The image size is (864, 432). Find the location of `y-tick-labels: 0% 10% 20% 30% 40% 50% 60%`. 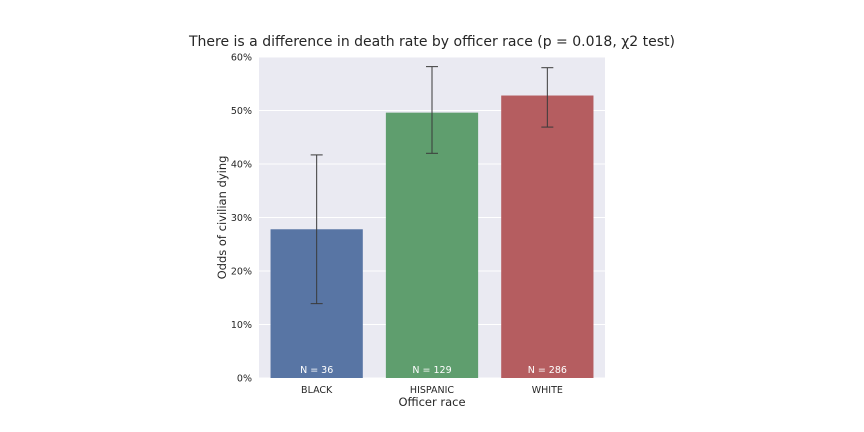

y-tick-labels: 0% 10% 20% 30% 40% 50% 60% is located at coordinates (241, 219).